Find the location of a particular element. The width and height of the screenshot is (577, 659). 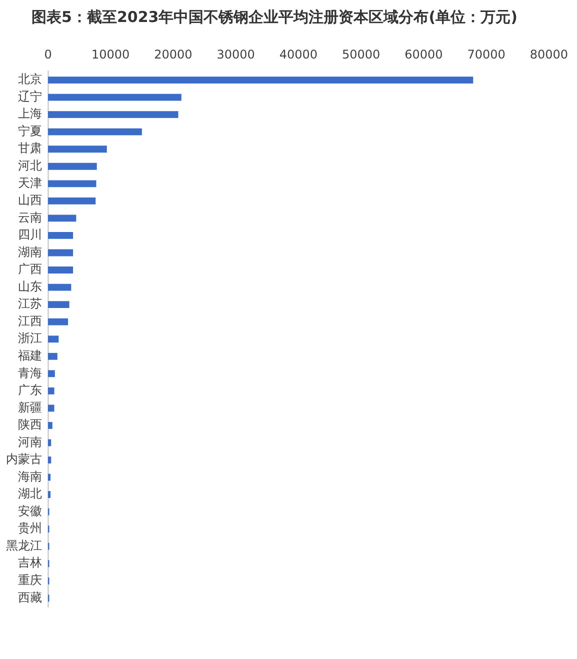

x-tick-label: 60000 is located at coordinates (423, 54).